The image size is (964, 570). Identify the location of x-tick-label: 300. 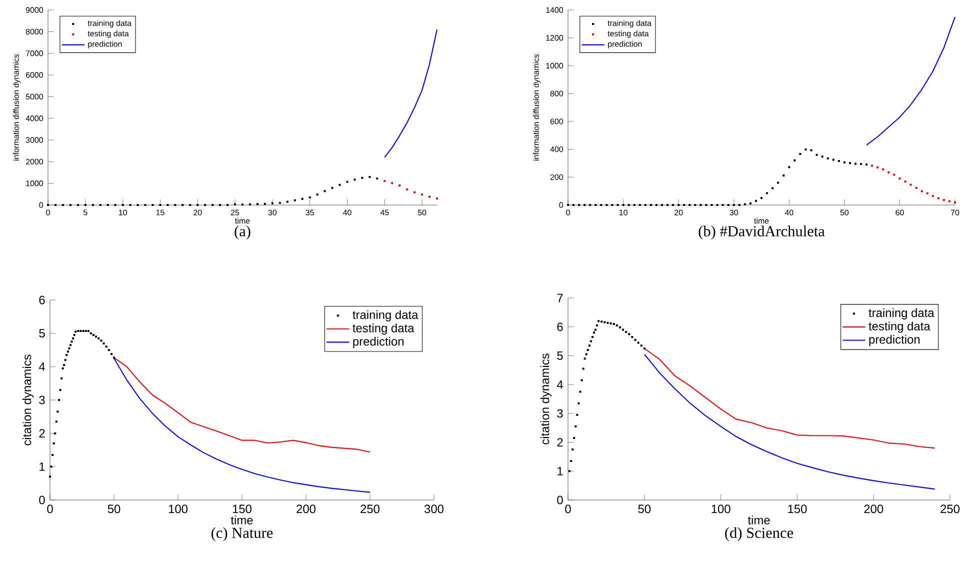
(434, 509).